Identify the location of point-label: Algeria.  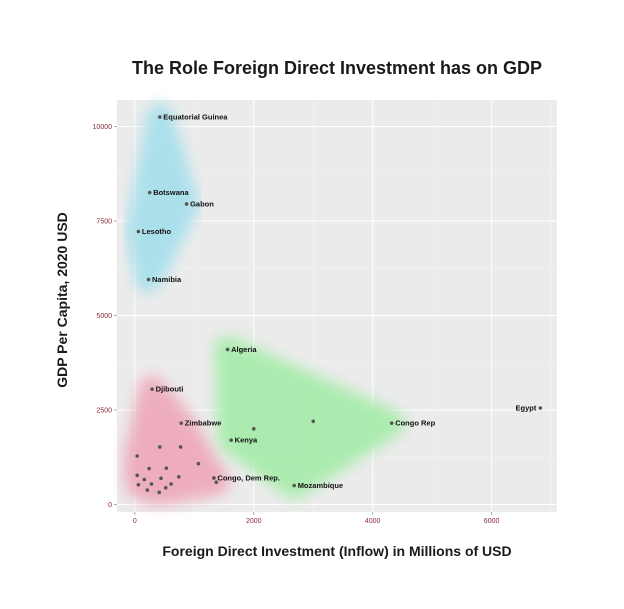
(244, 349).